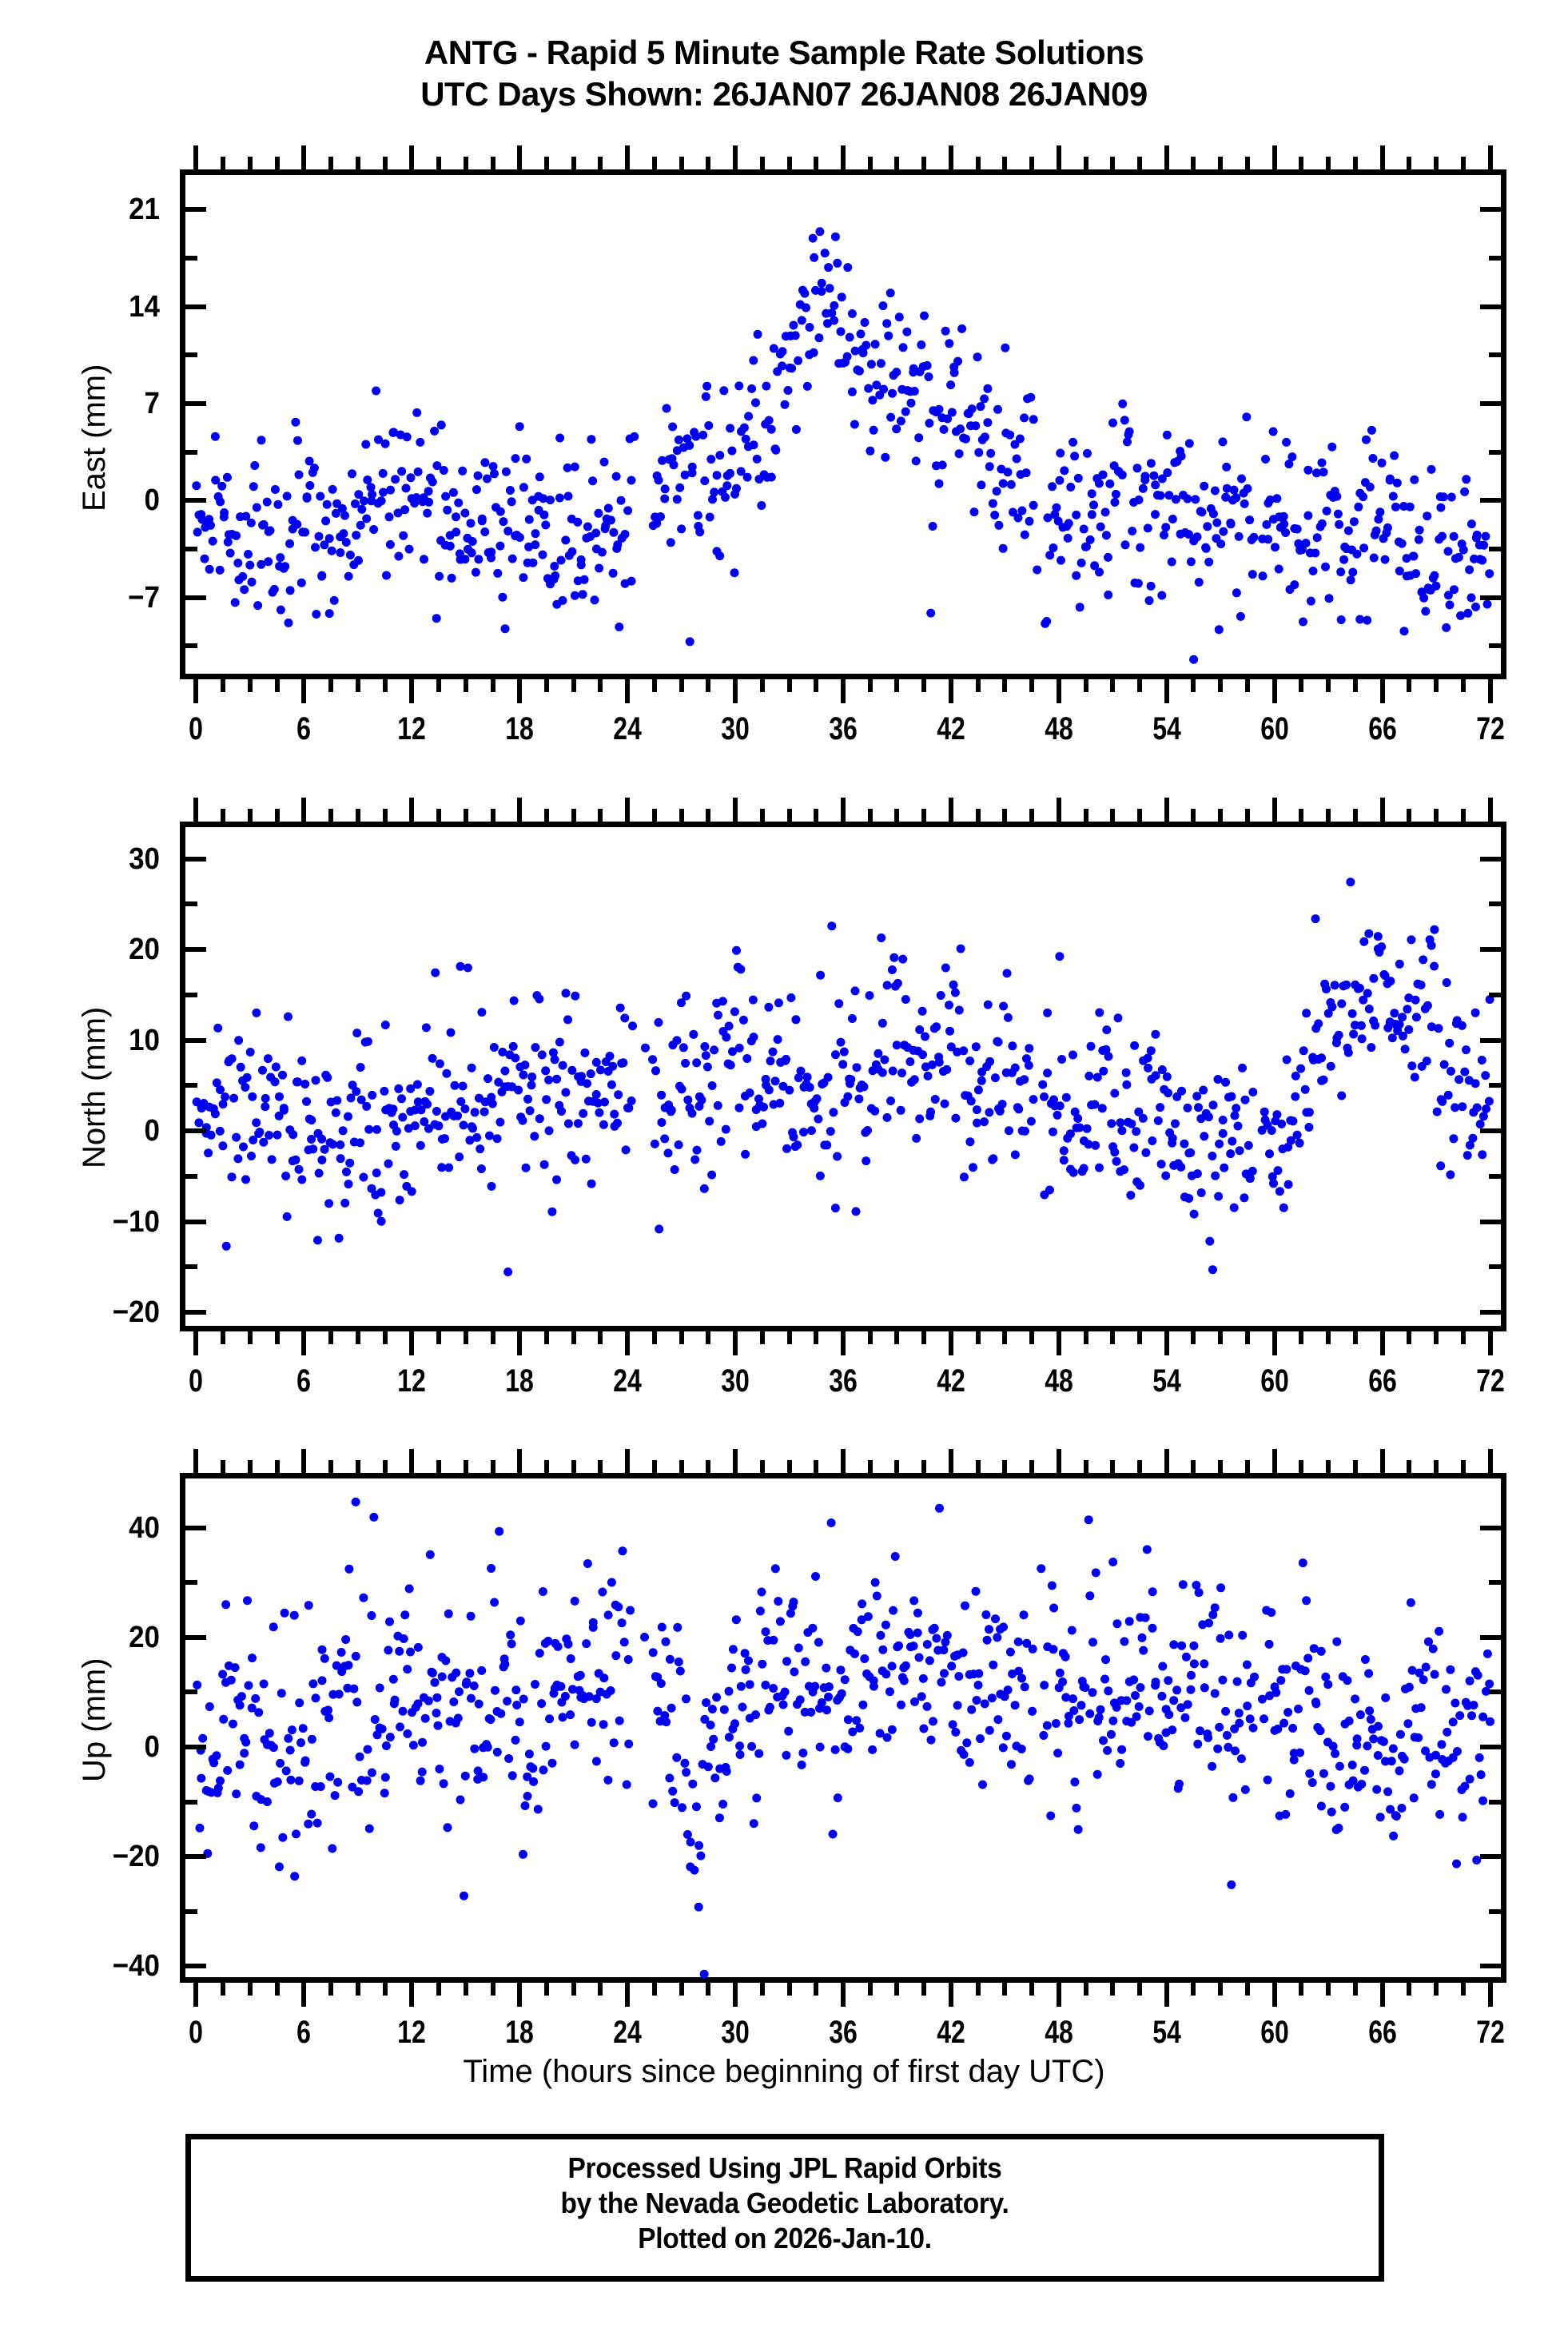 The image size is (1568, 2340). I want to click on ytick-label: −10, so click(136, 1221).